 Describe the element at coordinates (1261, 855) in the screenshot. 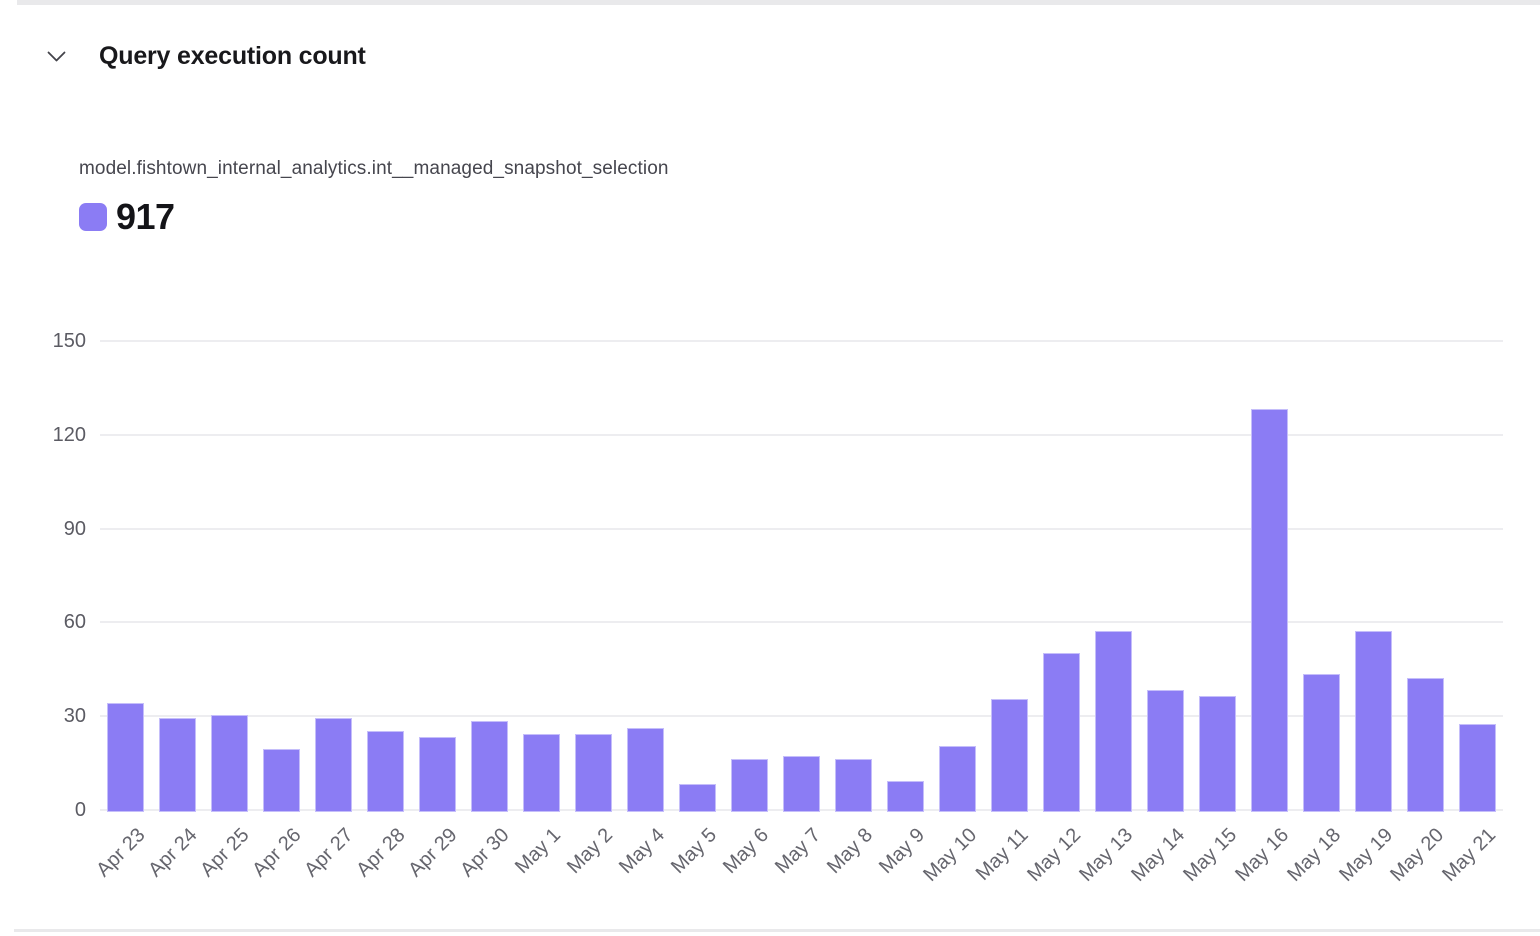

I see `x-axis-label-may-16: May 16` at that location.